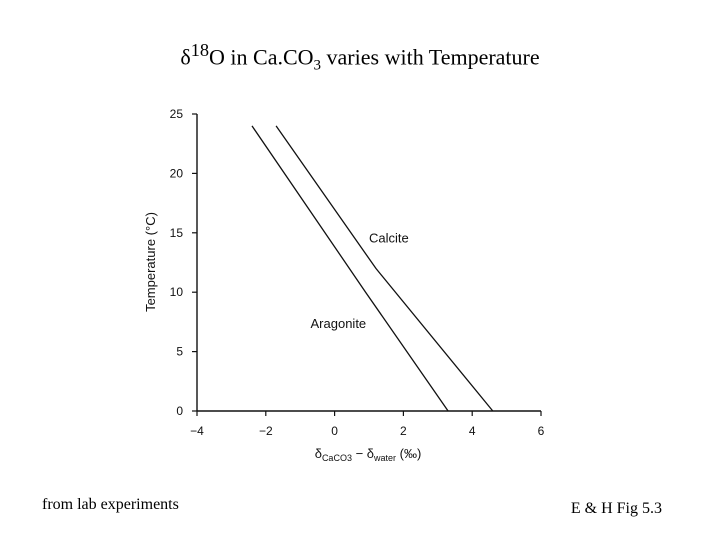  I want to click on x-tick-label: 2, so click(403, 431).